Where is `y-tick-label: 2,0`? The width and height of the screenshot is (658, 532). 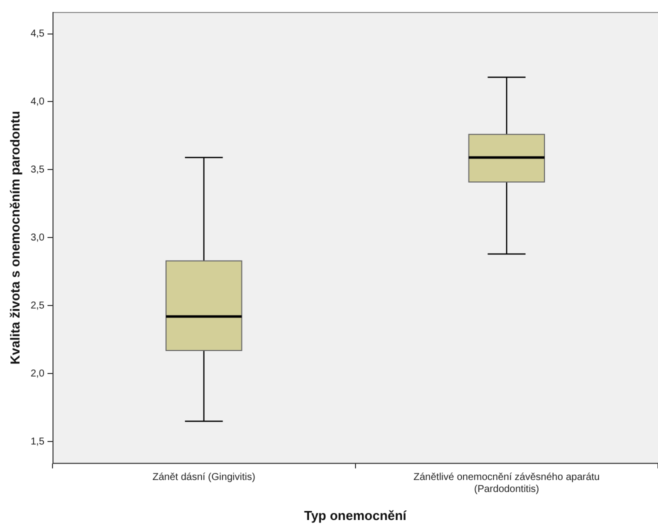
y-tick-label: 2,0 is located at coordinates (37, 374).